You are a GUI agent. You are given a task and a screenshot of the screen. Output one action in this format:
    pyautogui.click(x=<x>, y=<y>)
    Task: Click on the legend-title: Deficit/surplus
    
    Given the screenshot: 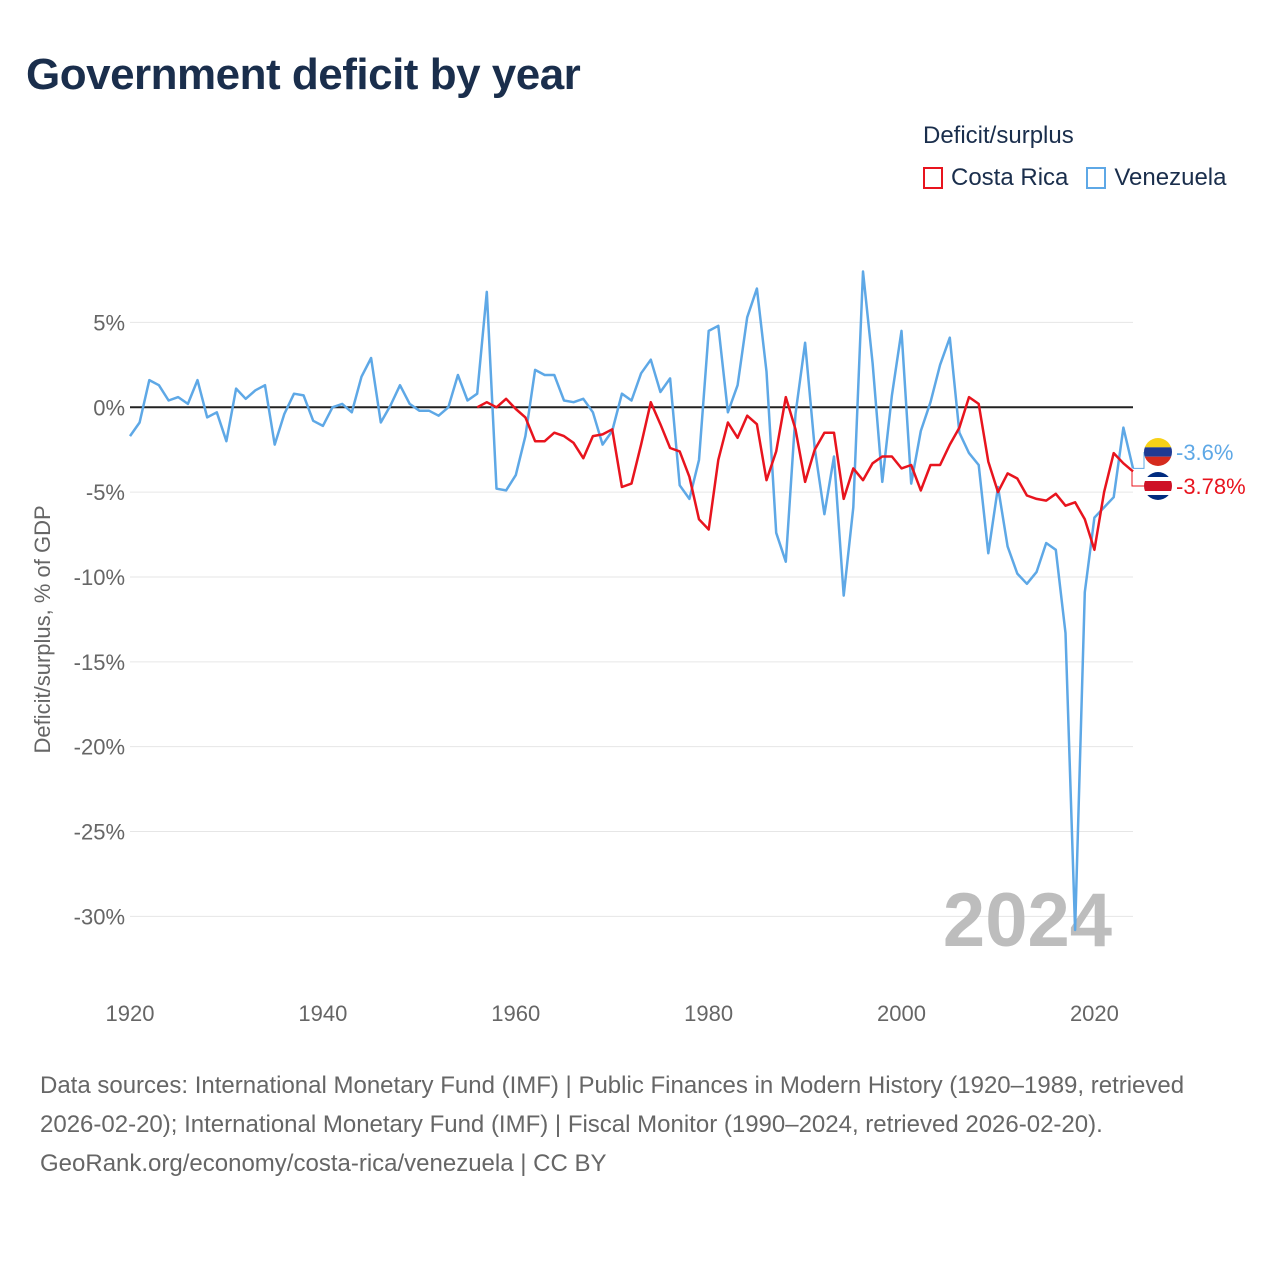 What is the action you would take?
    pyautogui.click(x=998, y=135)
    